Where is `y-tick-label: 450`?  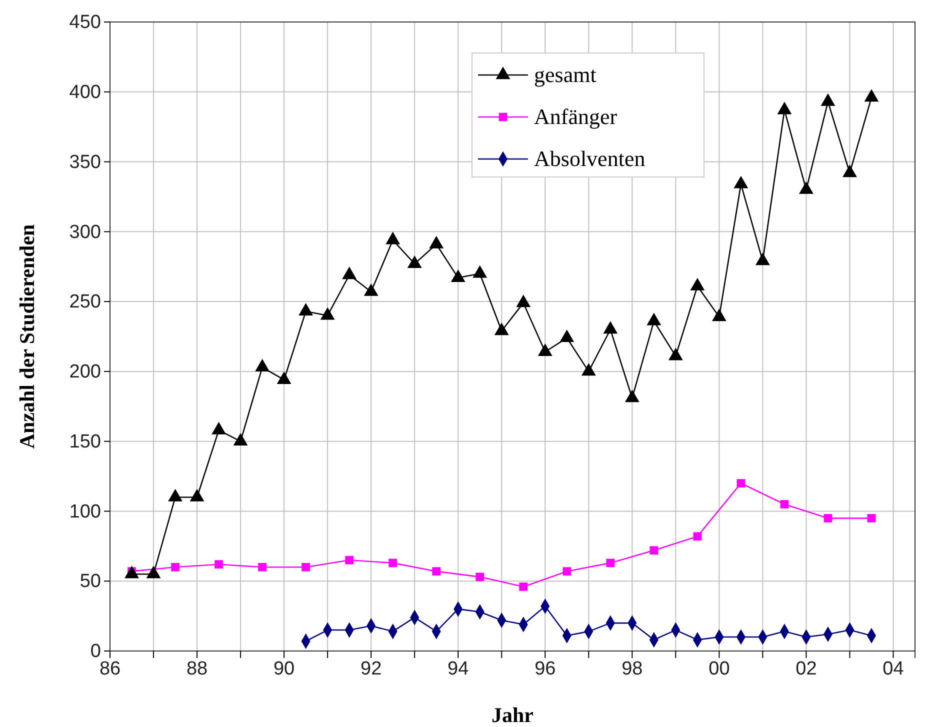 y-tick-label: 450 is located at coordinates (85, 23).